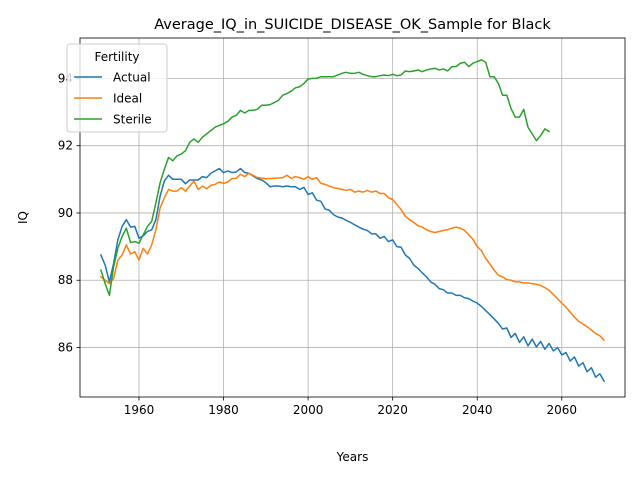 The image size is (640, 480). I want to click on legend: Fertility Actual Ideal Sterile, so click(117, 88).